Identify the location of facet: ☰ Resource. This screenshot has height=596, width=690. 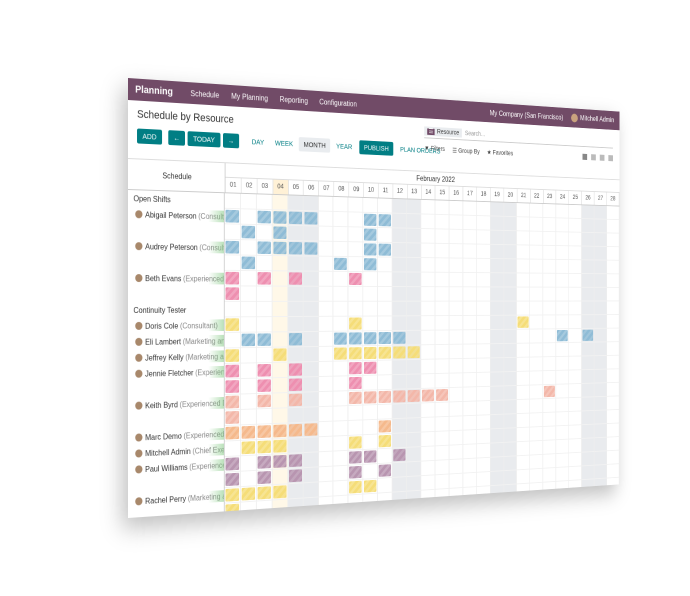
(443, 131).